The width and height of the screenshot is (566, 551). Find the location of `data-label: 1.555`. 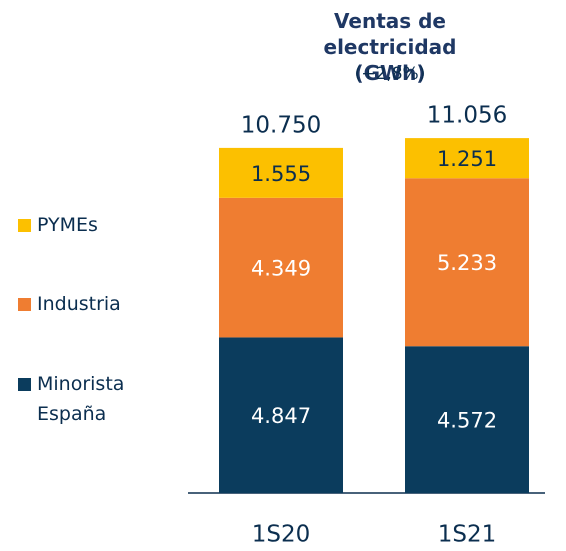

data-label: 1.555 is located at coordinates (281, 174).